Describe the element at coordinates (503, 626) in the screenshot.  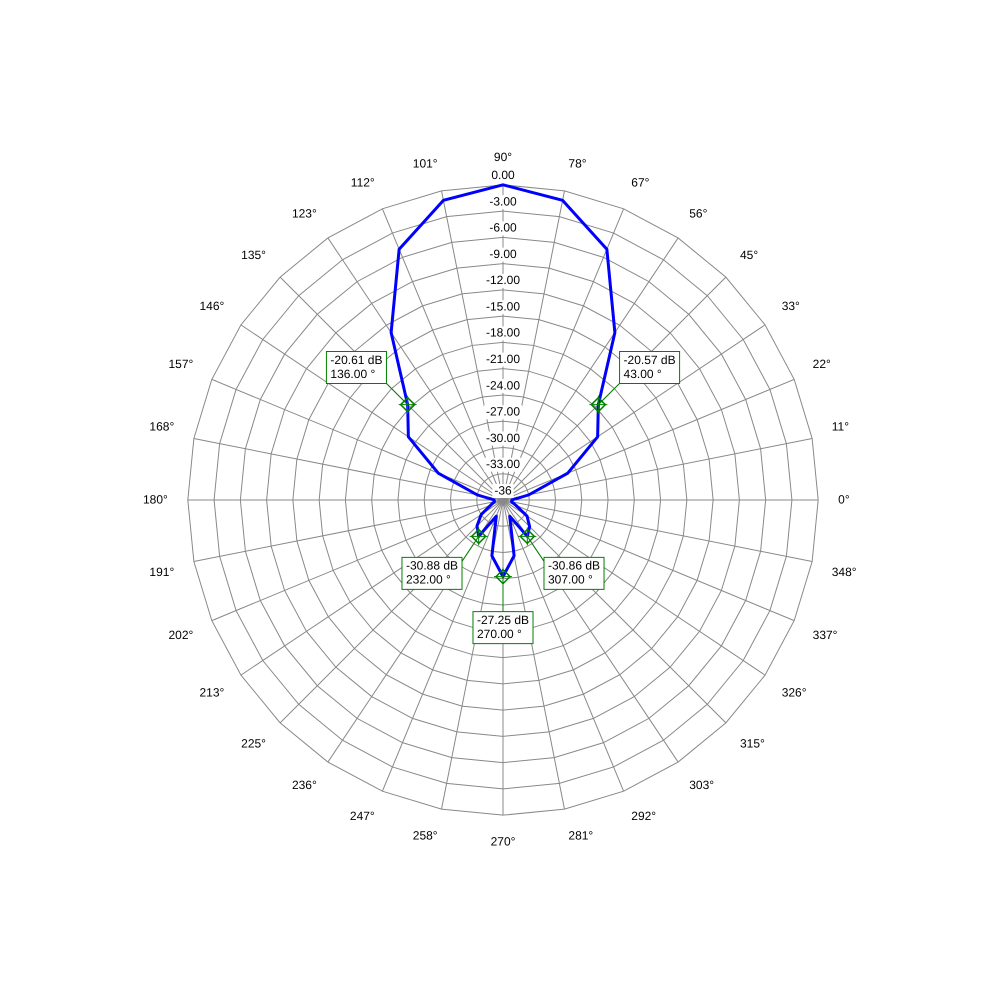
I see `text: -27.25 dB 270.00 °` at that location.